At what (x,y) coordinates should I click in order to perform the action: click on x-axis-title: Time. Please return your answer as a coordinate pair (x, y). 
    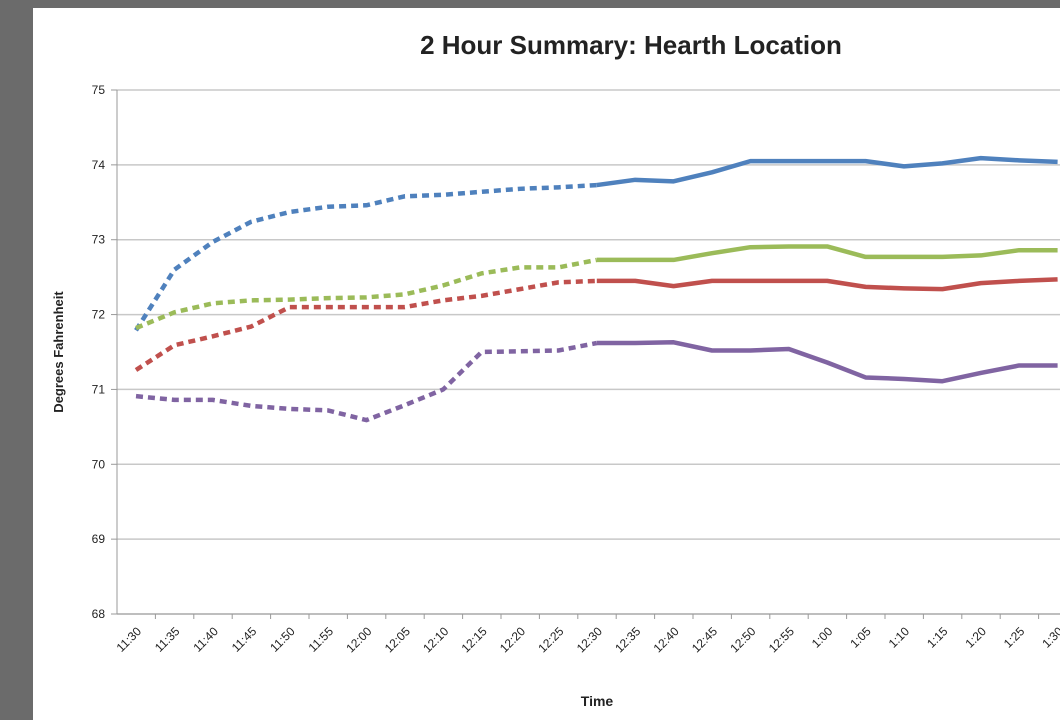
    Looking at the image, I should click on (597, 701).